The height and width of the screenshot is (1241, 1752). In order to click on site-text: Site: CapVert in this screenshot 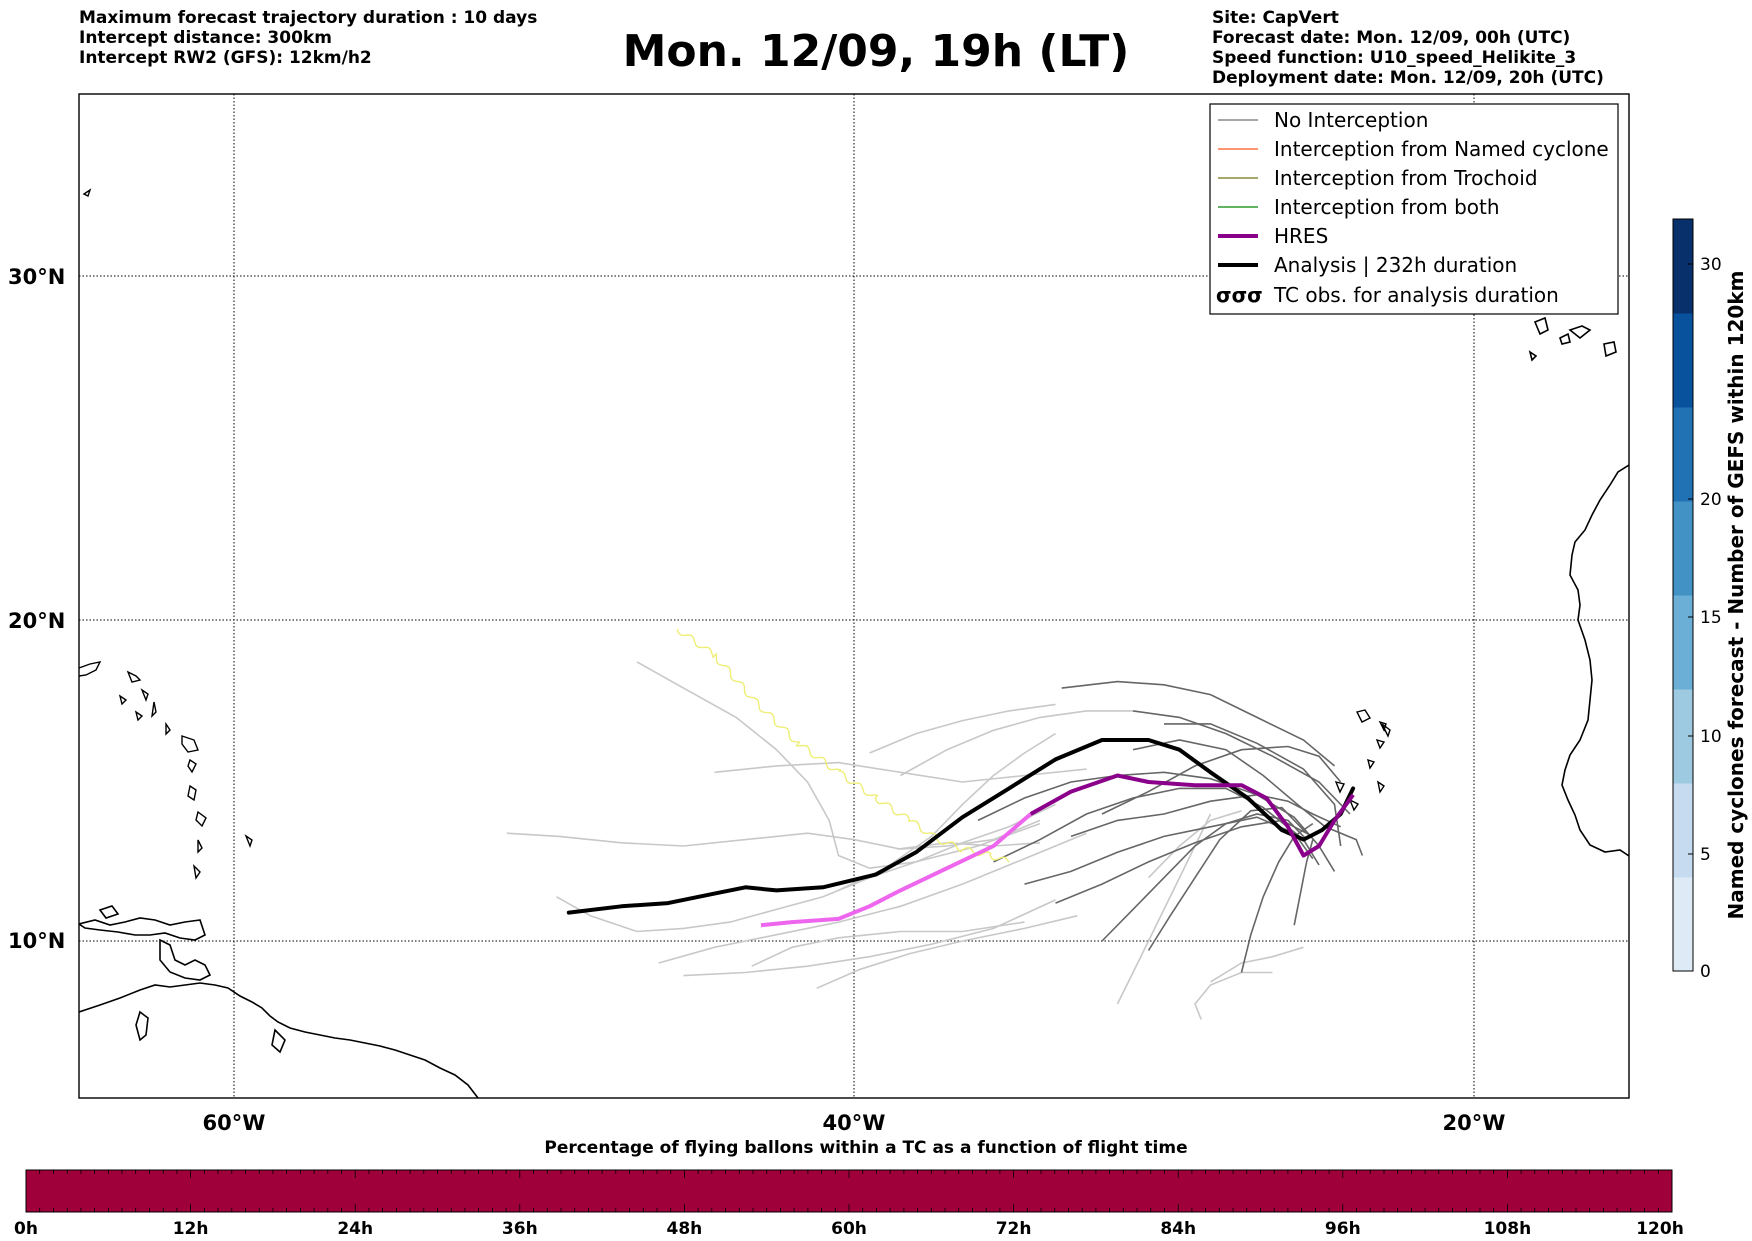, I will do `click(1275, 18)`.